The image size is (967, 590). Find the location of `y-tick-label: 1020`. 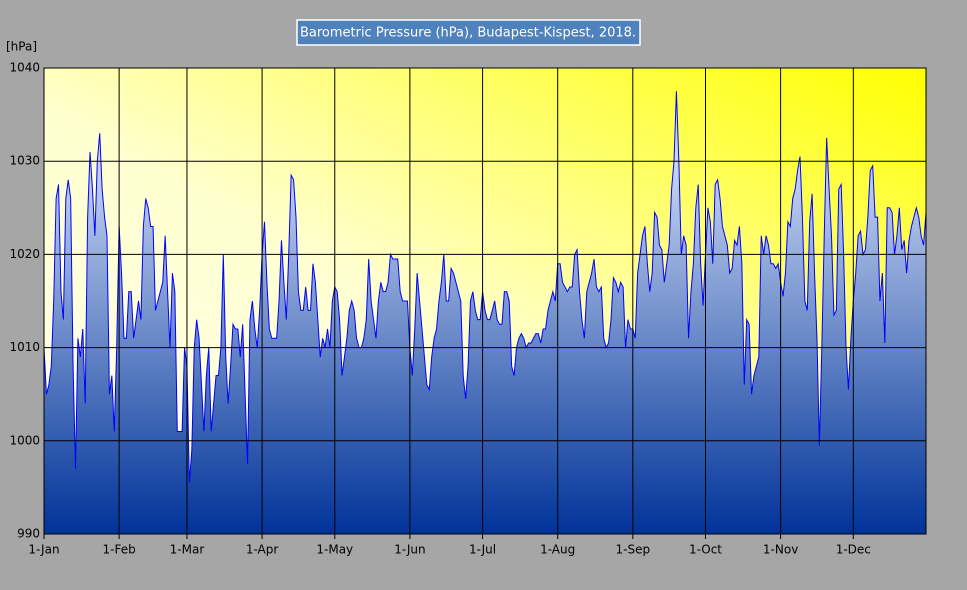

y-tick-label: 1020 is located at coordinates (24, 254).